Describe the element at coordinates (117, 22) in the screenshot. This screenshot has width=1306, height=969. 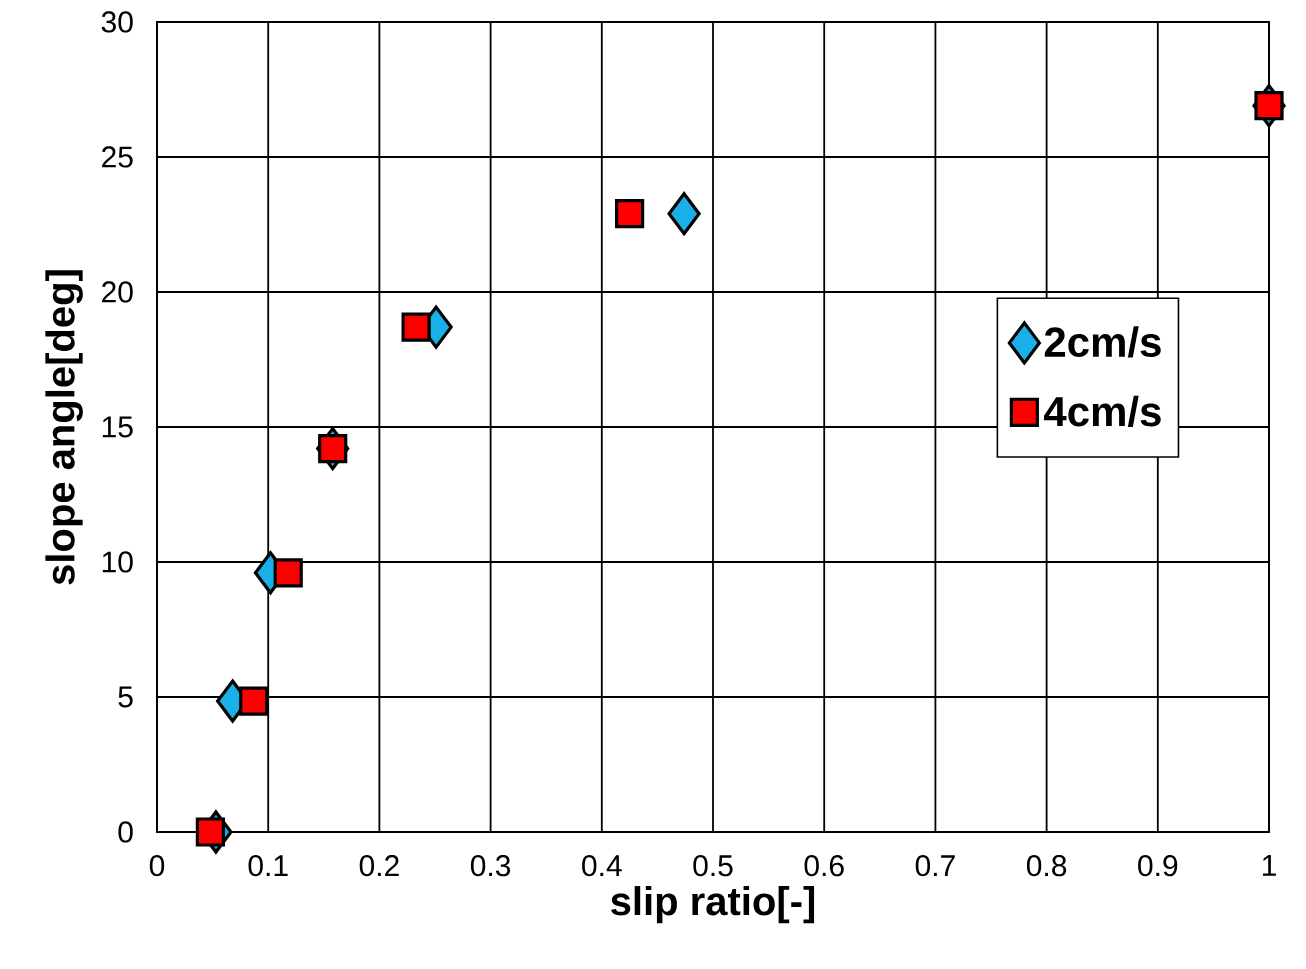
I see `y-tick-label: 30` at that location.